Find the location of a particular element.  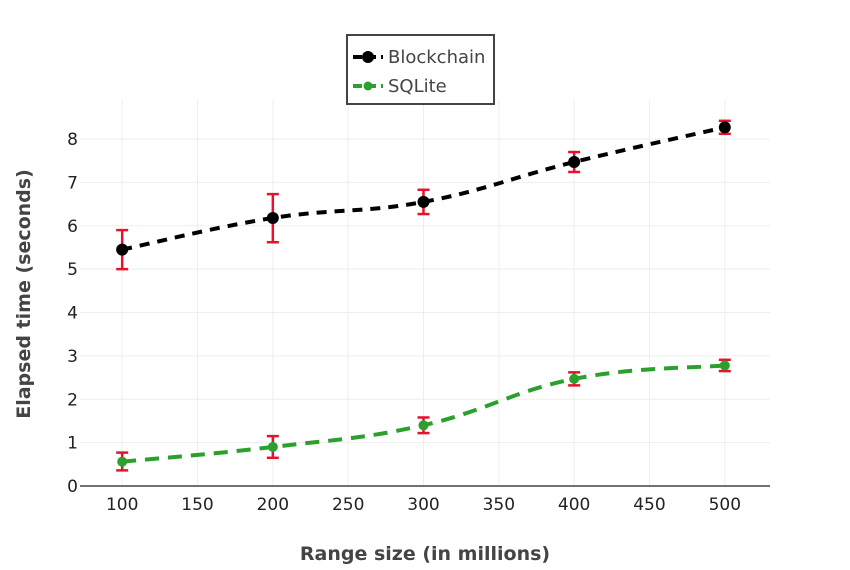

x-tick-label: 100 is located at coordinates (122, 505).